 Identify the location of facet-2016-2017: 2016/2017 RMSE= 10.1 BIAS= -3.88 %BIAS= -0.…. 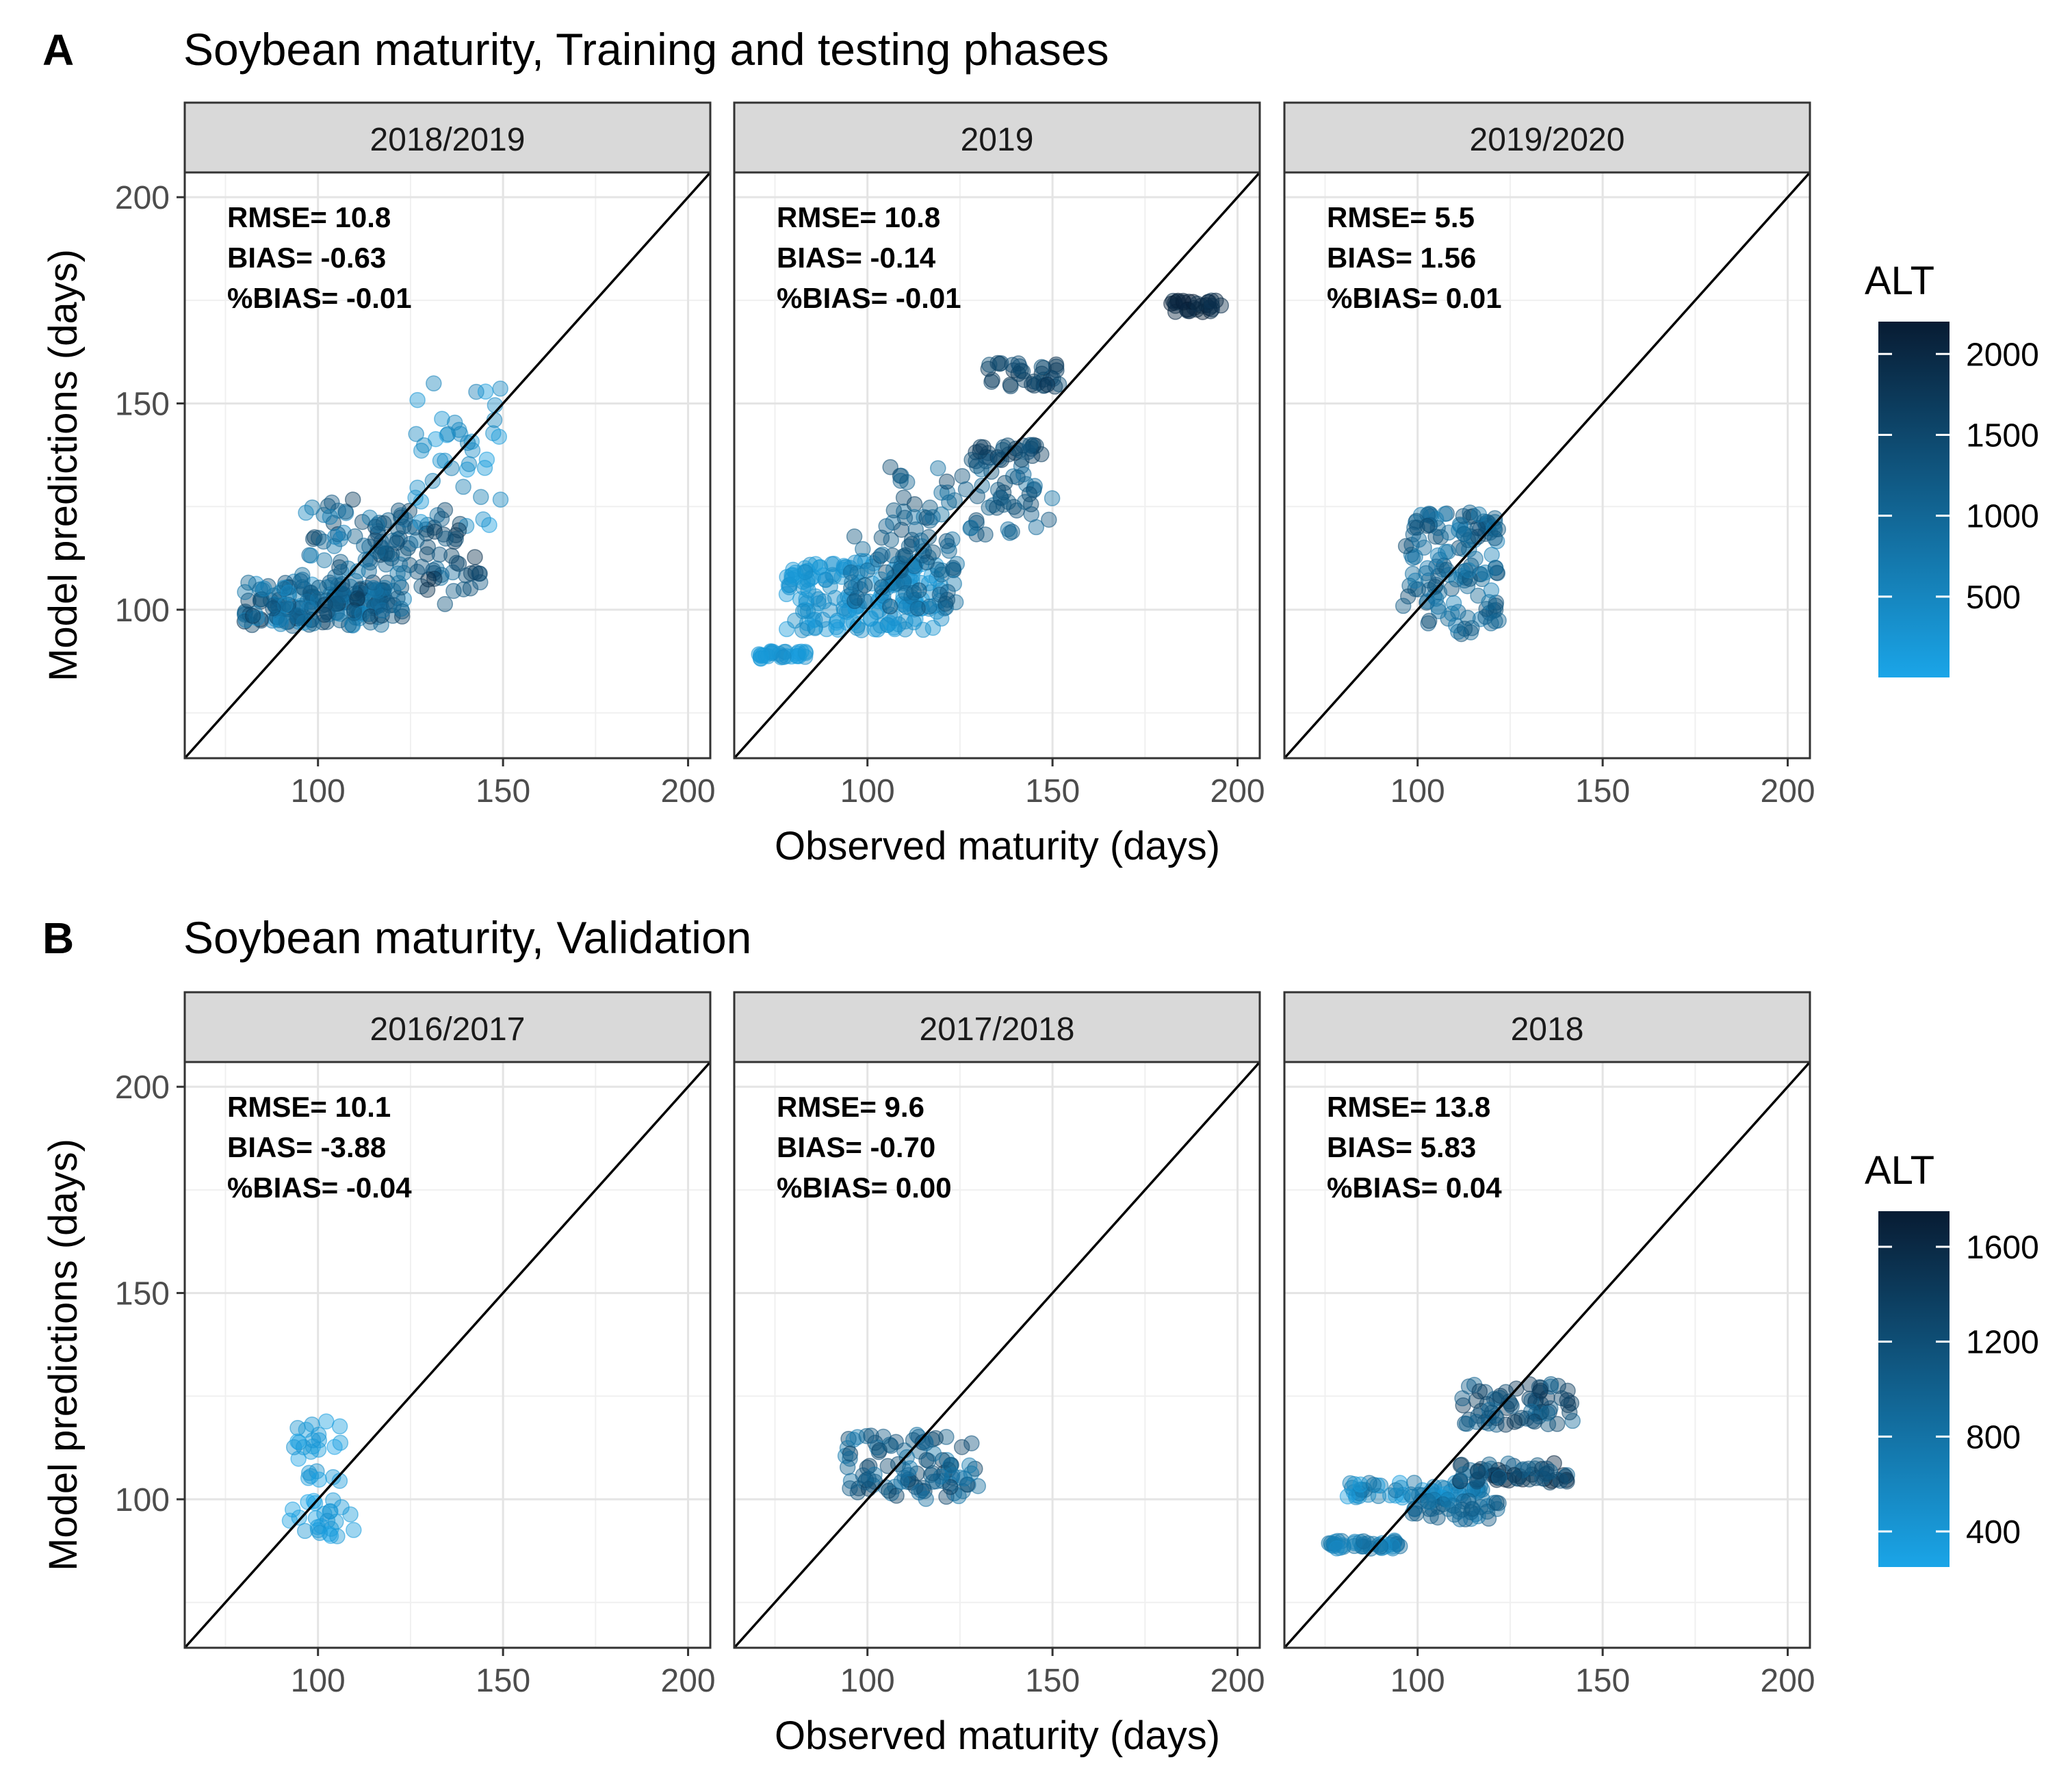
(415, 1345).